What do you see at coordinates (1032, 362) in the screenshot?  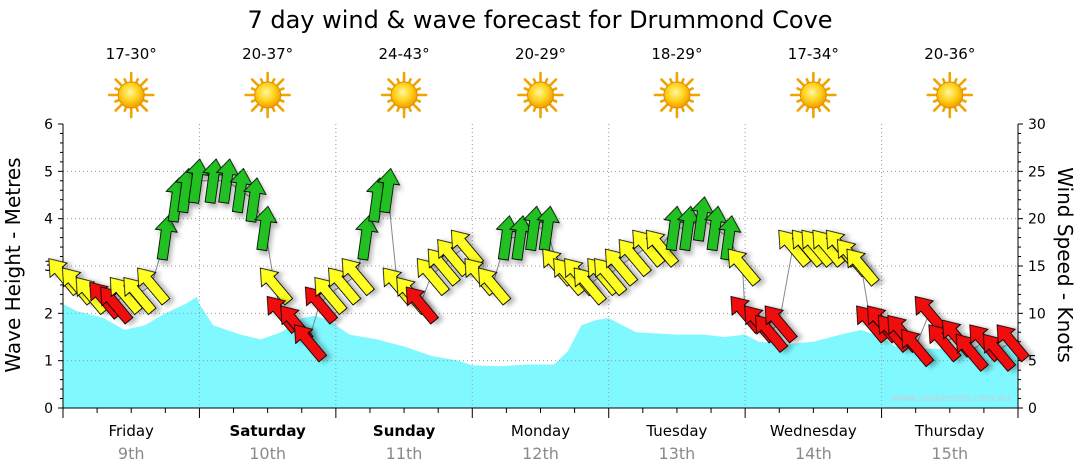 I see `y-tick-label-right: 5` at bounding box center [1032, 362].